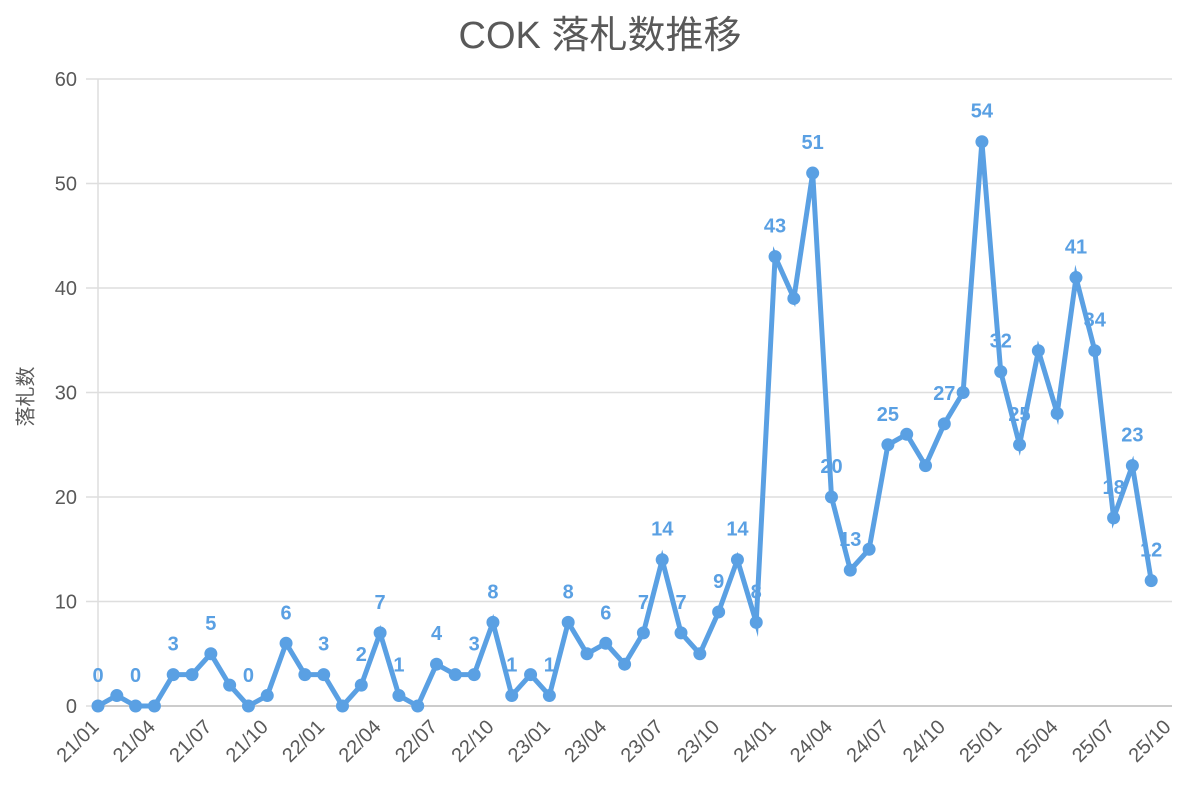 Image resolution: width=1200 pixels, height=800 pixels. I want to click on x-tick-label: 22/04, so click(360, 741).